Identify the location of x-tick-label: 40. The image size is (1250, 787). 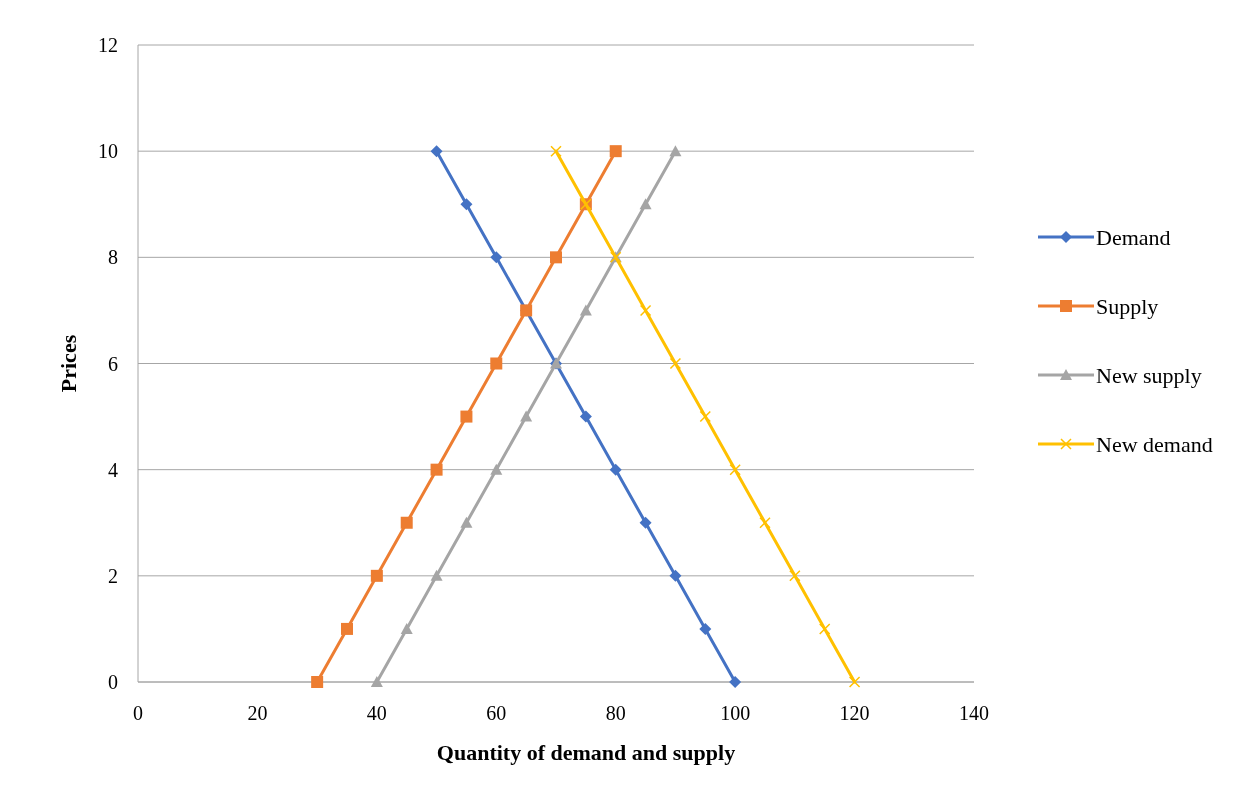
(376, 713).